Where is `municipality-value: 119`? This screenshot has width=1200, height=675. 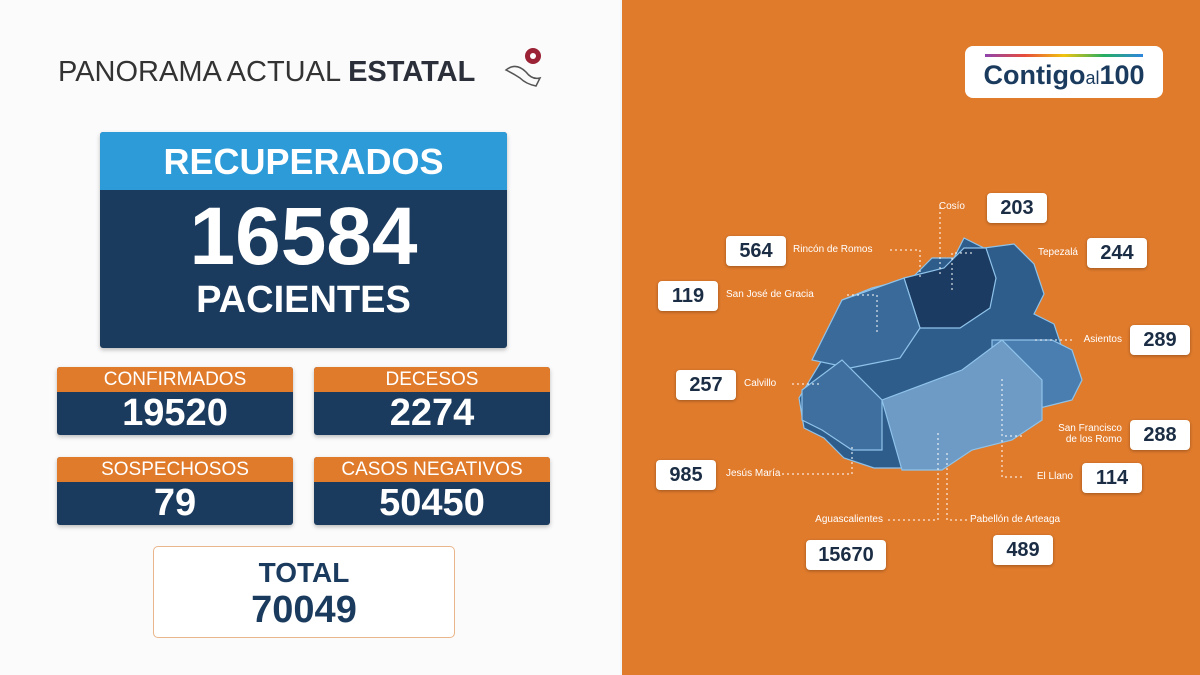 municipality-value: 119 is located at coordinates (688, 296).